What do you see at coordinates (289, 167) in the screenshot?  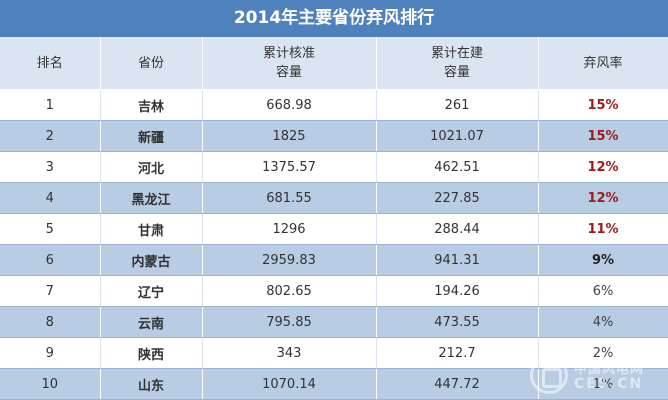 I see `cell-approved: 1375.57` at bounding box center [289, 167].